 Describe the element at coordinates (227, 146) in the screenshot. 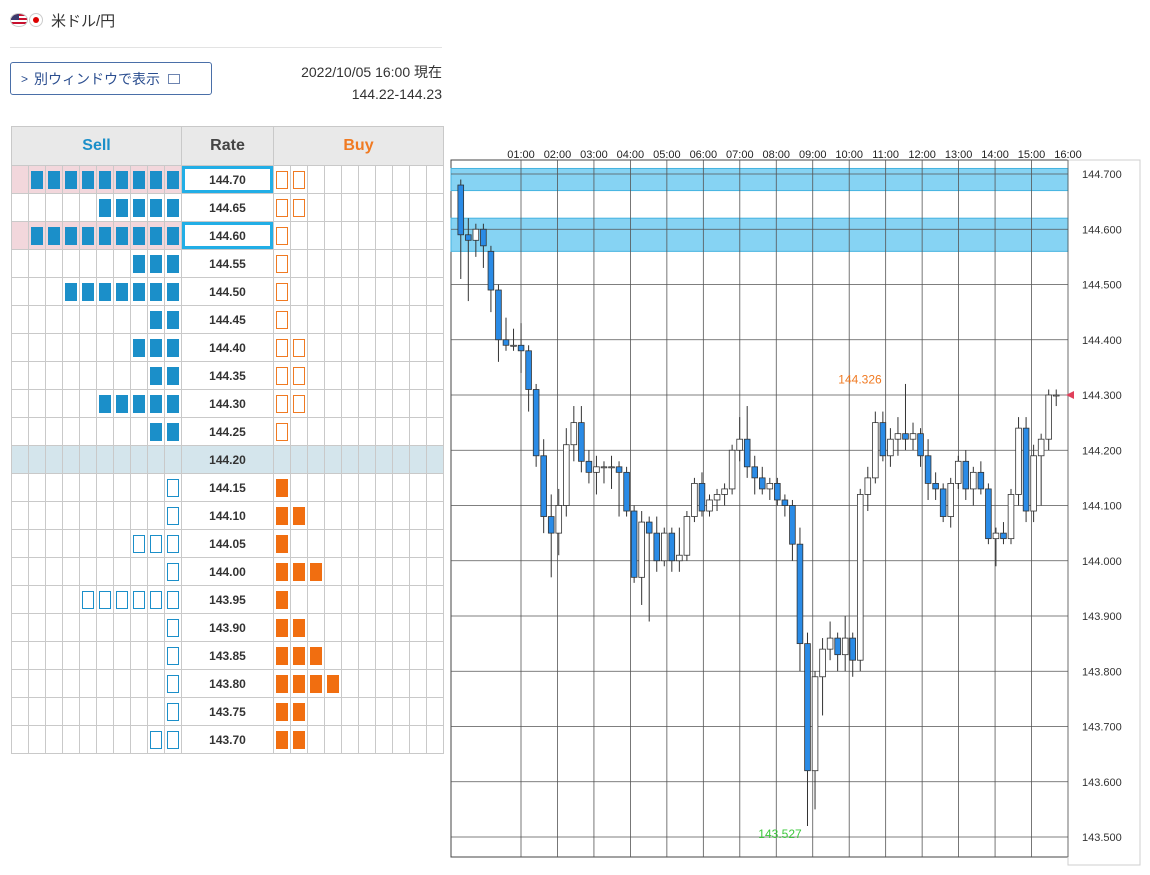

I see `rate-header: Rate` at that location.